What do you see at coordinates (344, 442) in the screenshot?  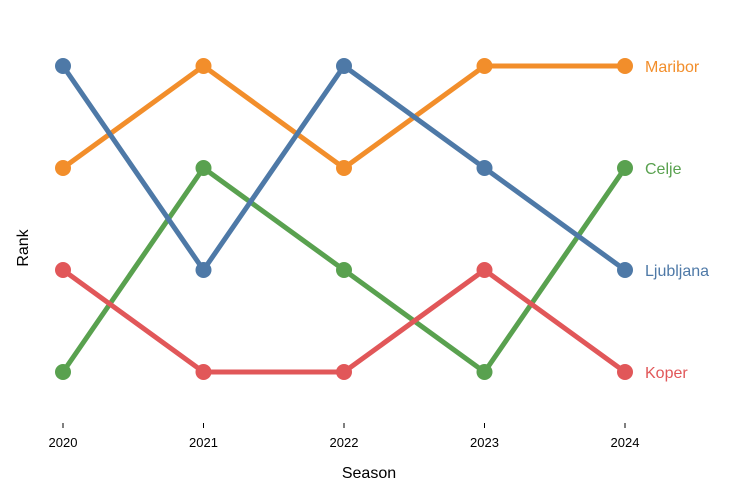 I see `x-tick-label: 2022` at bounding box center [344, 442].